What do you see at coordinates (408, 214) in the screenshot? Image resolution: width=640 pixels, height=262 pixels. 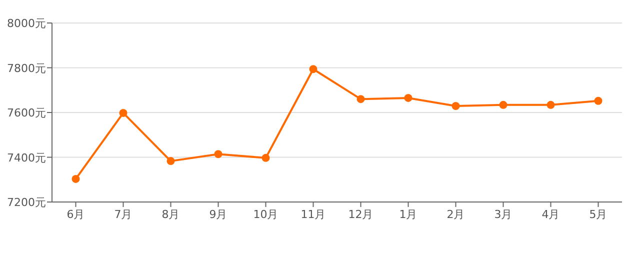 I see `x-tick-label: 1月` at bounding box center [408, 214].